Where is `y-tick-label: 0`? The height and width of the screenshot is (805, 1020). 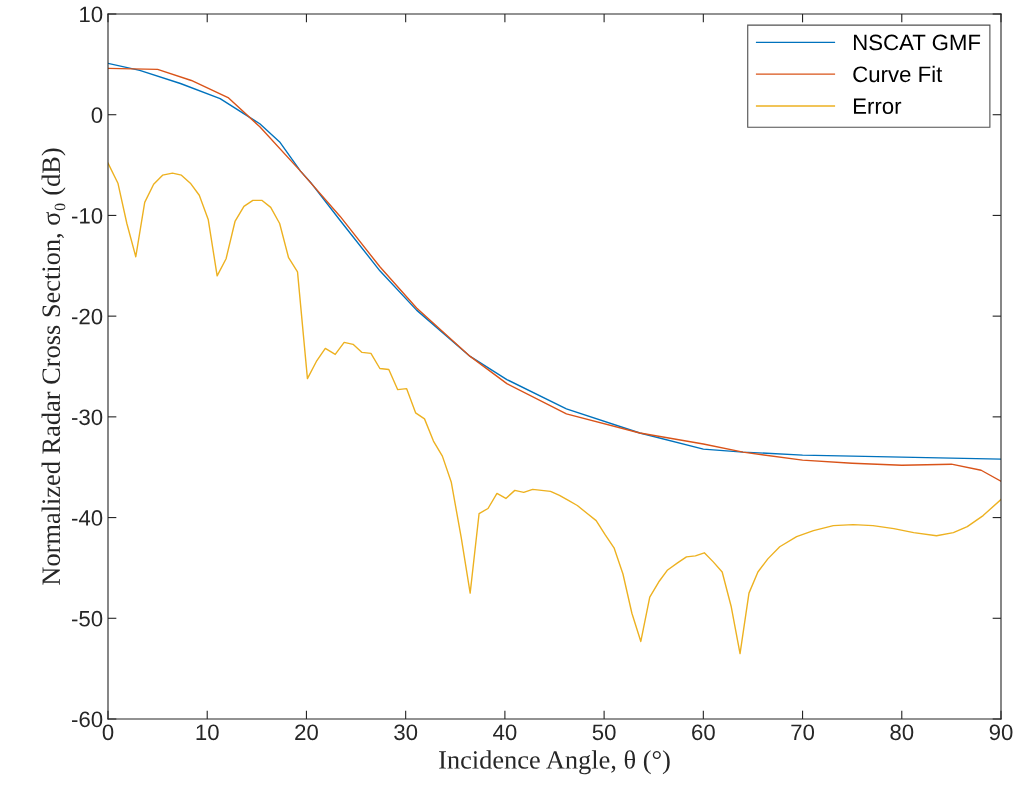 y-tick-label: 0 is located at coordinates (97, 115).